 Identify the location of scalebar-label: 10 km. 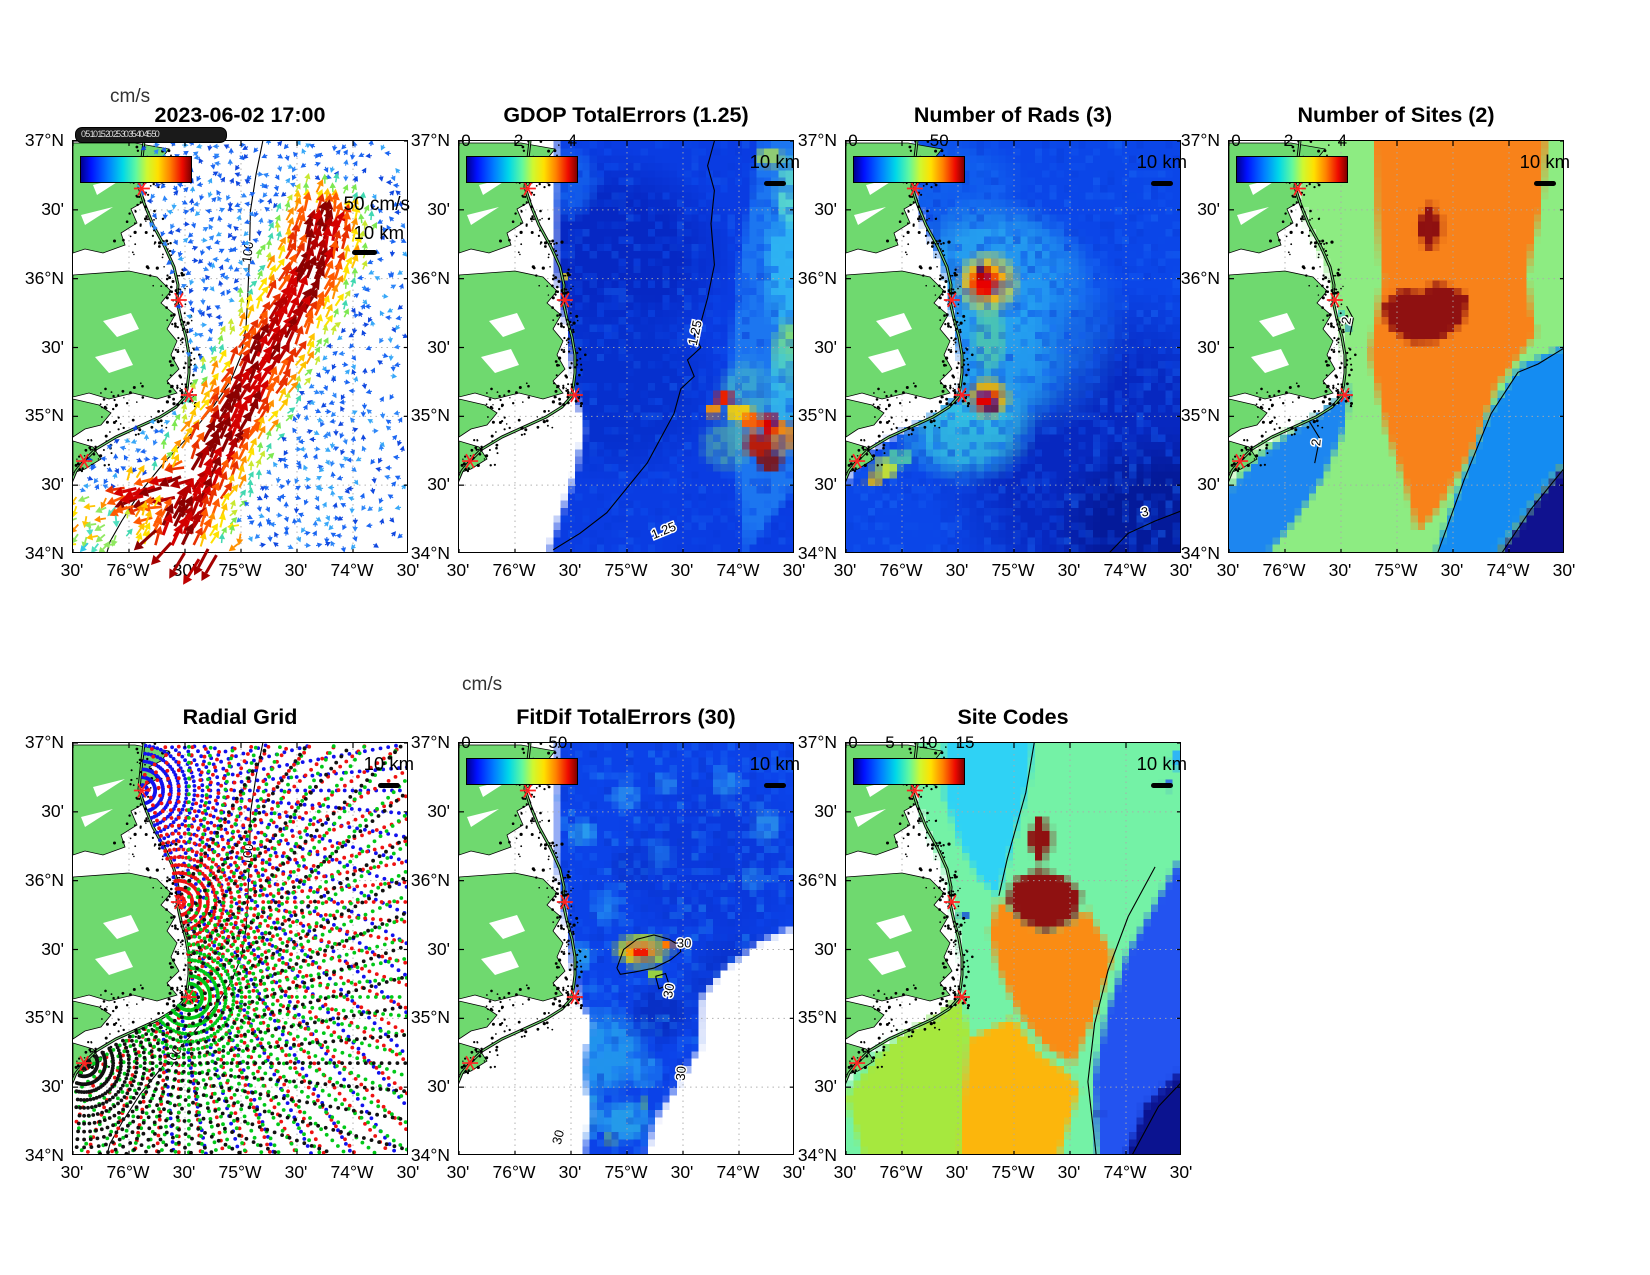
(1161, 763).